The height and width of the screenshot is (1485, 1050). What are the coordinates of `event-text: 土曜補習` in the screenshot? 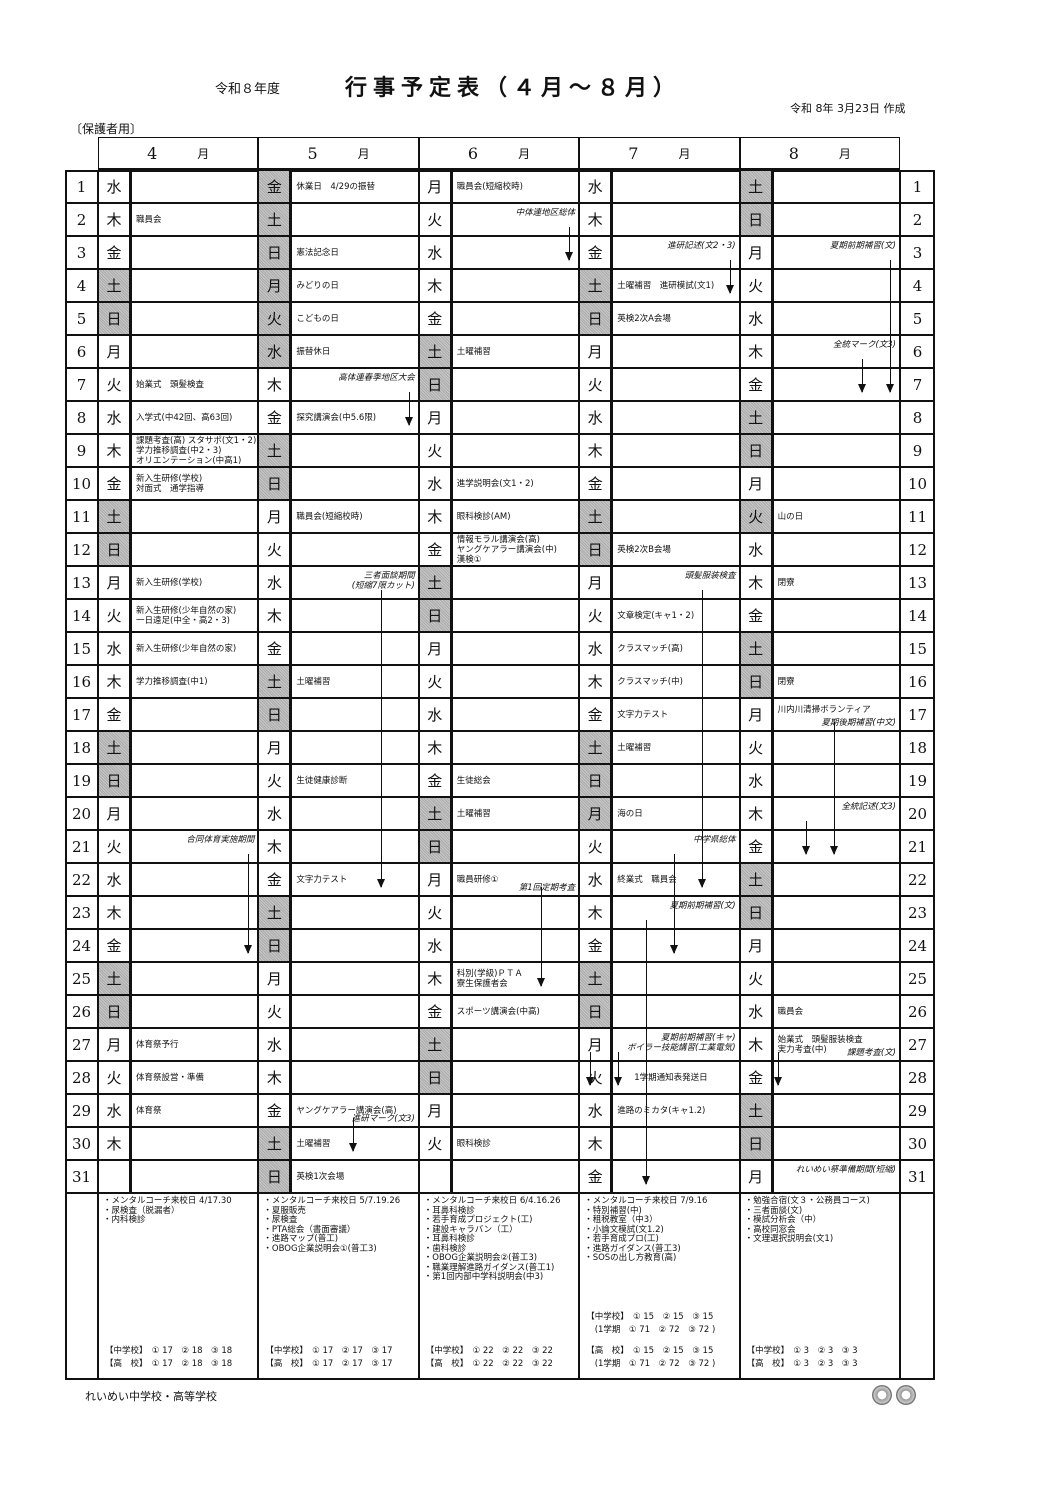 It's located at (473, 813).